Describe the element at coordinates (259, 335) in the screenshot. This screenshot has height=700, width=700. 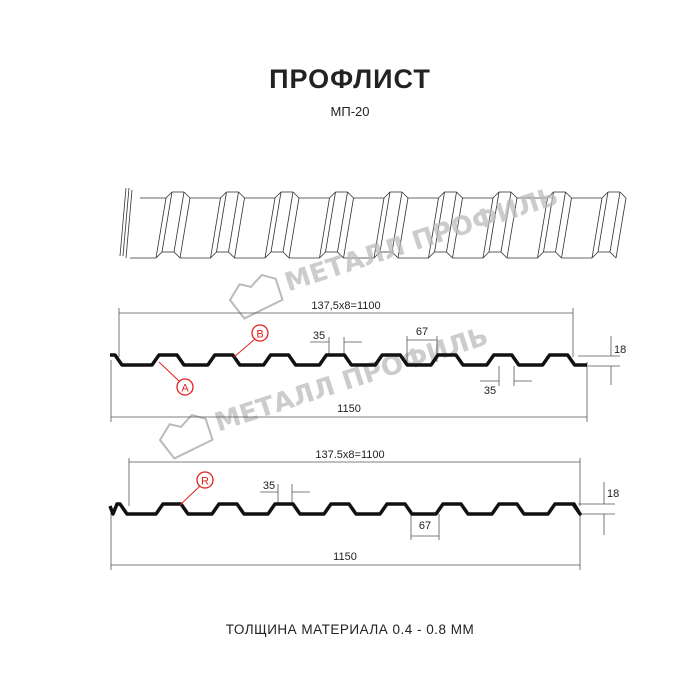
I see `svg-text: B` at that location.